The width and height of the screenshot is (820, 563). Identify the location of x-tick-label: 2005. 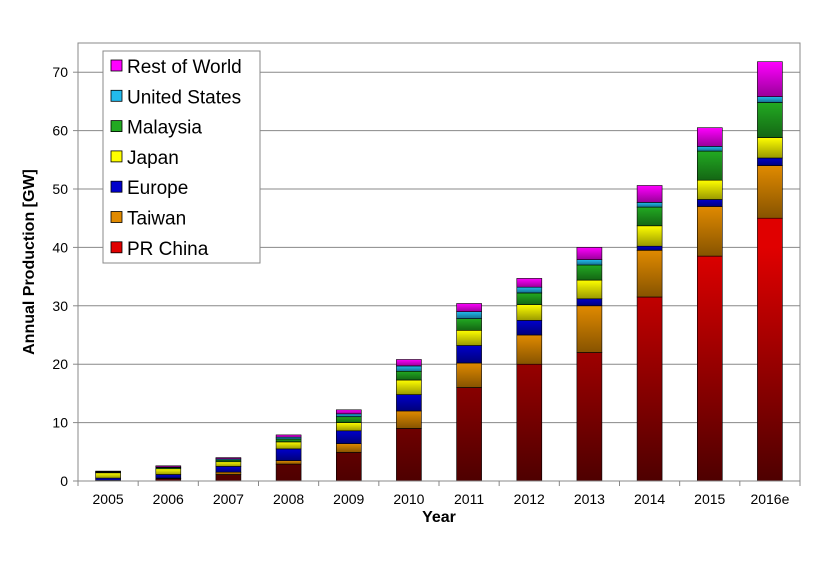
(108, 499).